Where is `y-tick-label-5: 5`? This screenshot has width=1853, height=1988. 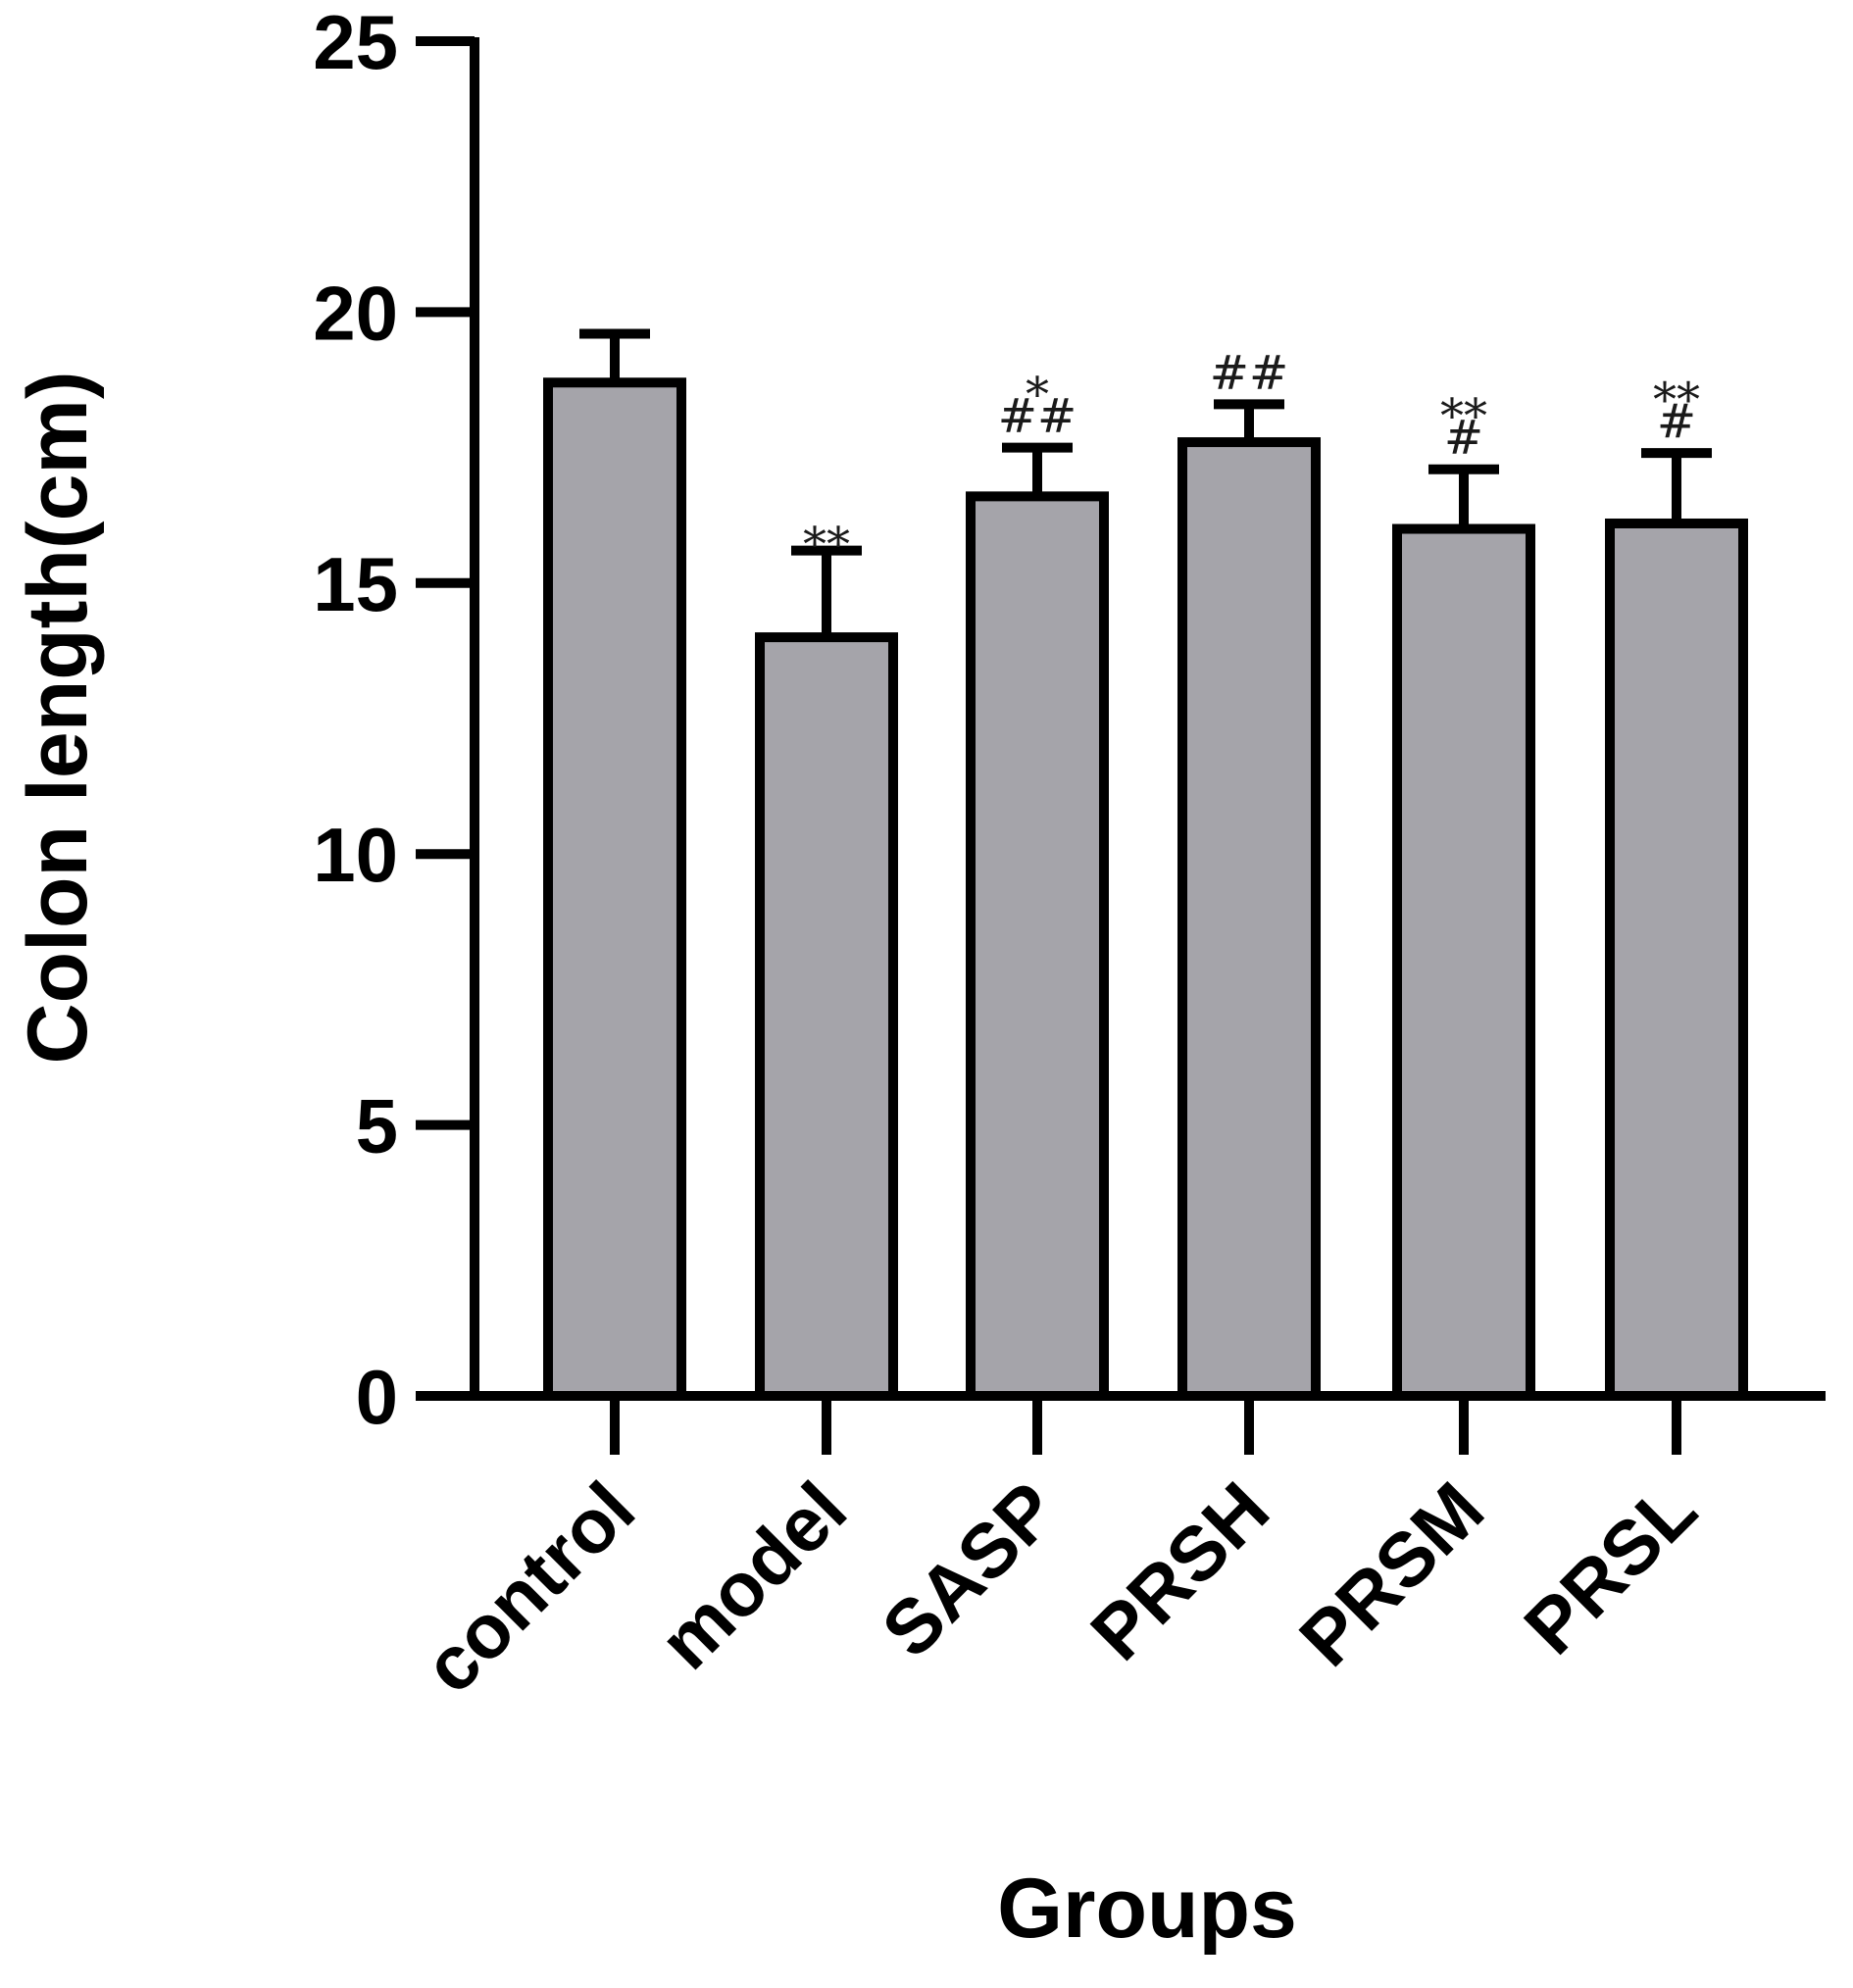 y-tick-label-5: 5 is located at coordinates (377, 1126).